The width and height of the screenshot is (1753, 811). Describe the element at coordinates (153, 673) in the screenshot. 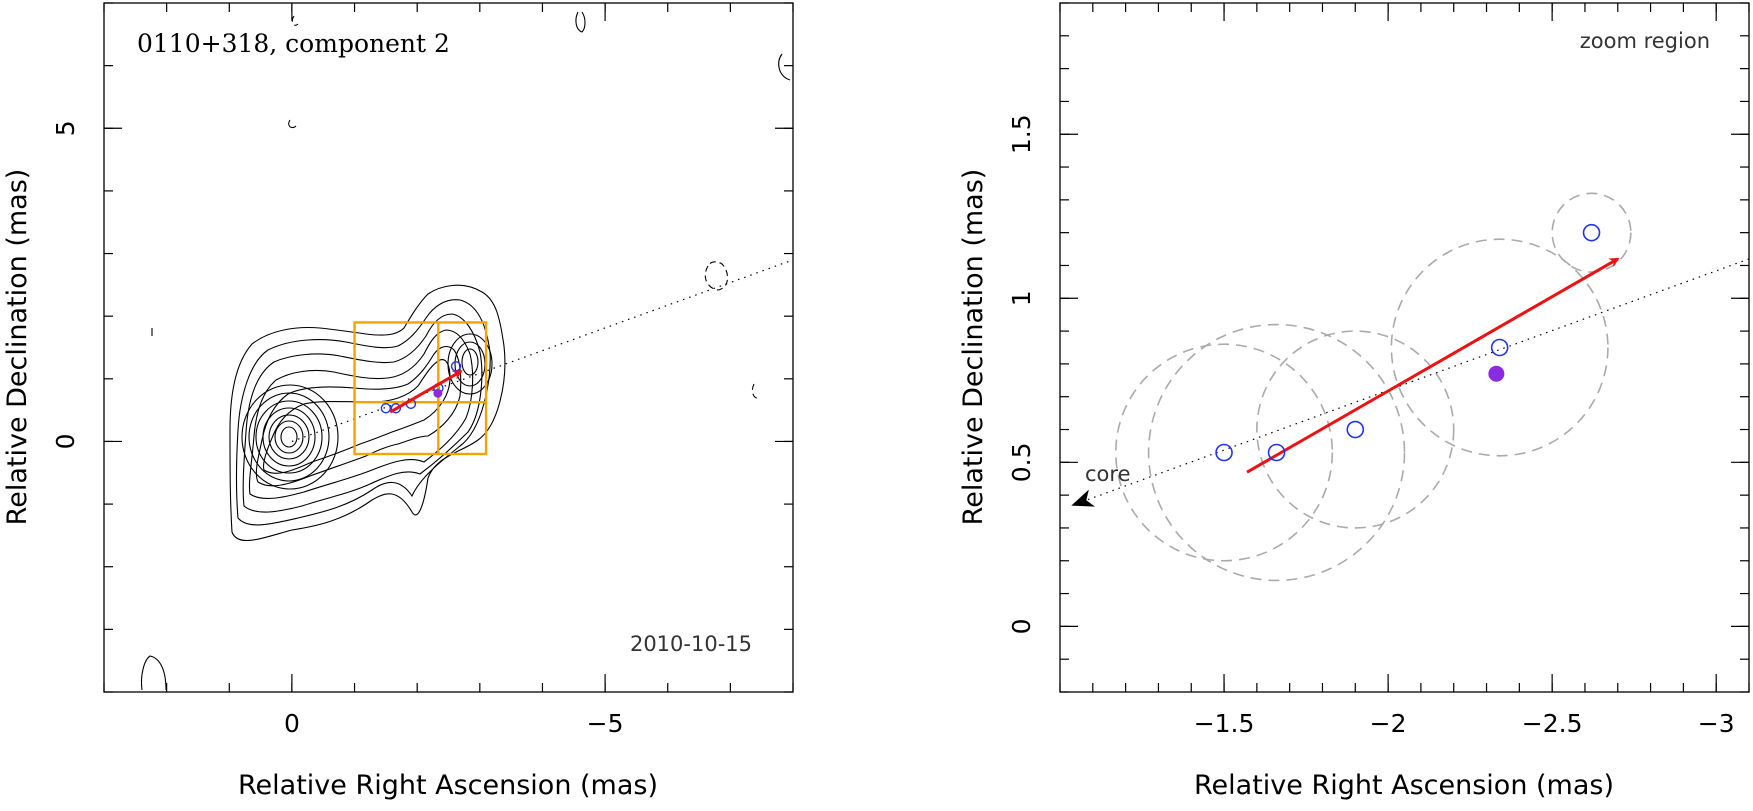

I see `noise-contour-bottom` at that location.